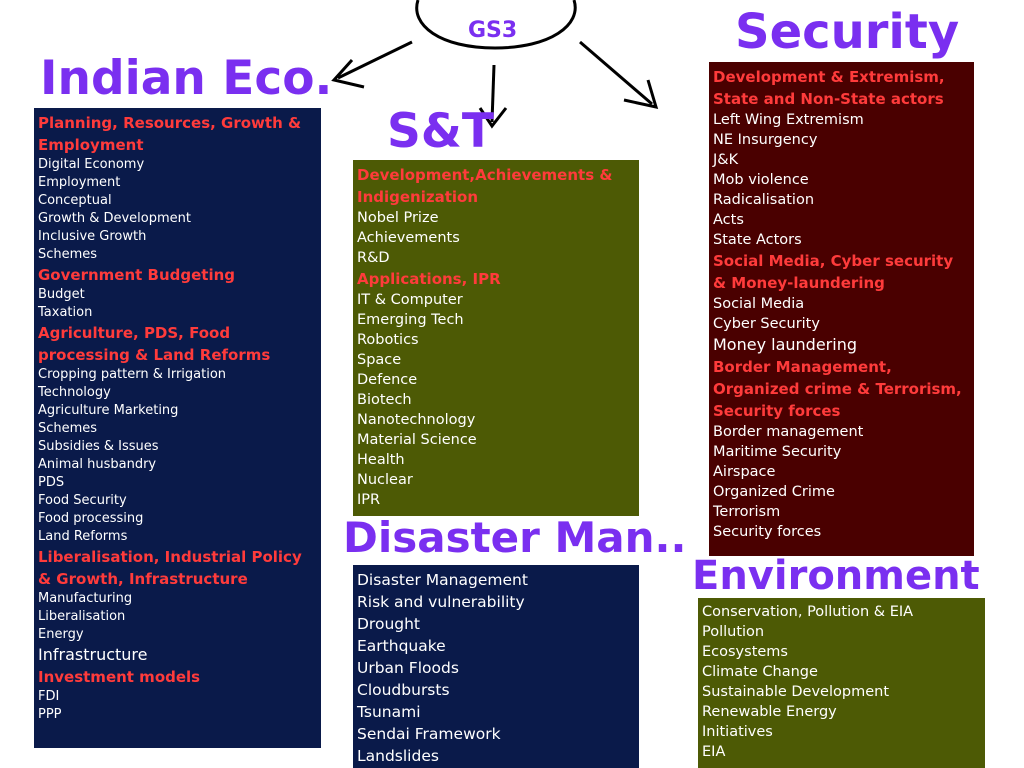 The height and width of the screenshot is (768, 1024). What do you see at coordinates (767, 532) in the screenshot?
I see `security-list-item: Security forces` at bounding box center [767, 532].